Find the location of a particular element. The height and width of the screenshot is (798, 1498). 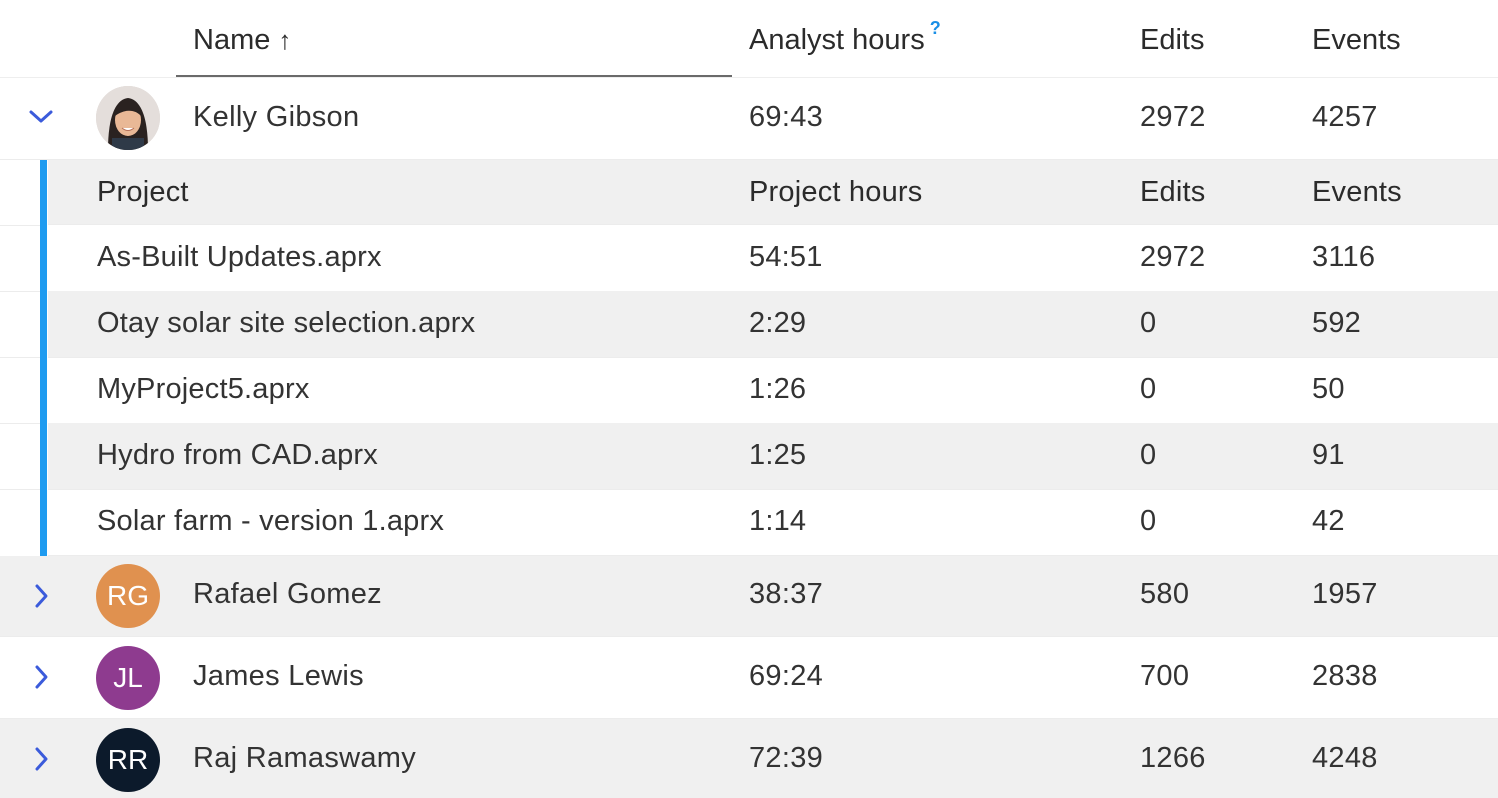

user-edits: 700 is located at coordinates (1165, 676).